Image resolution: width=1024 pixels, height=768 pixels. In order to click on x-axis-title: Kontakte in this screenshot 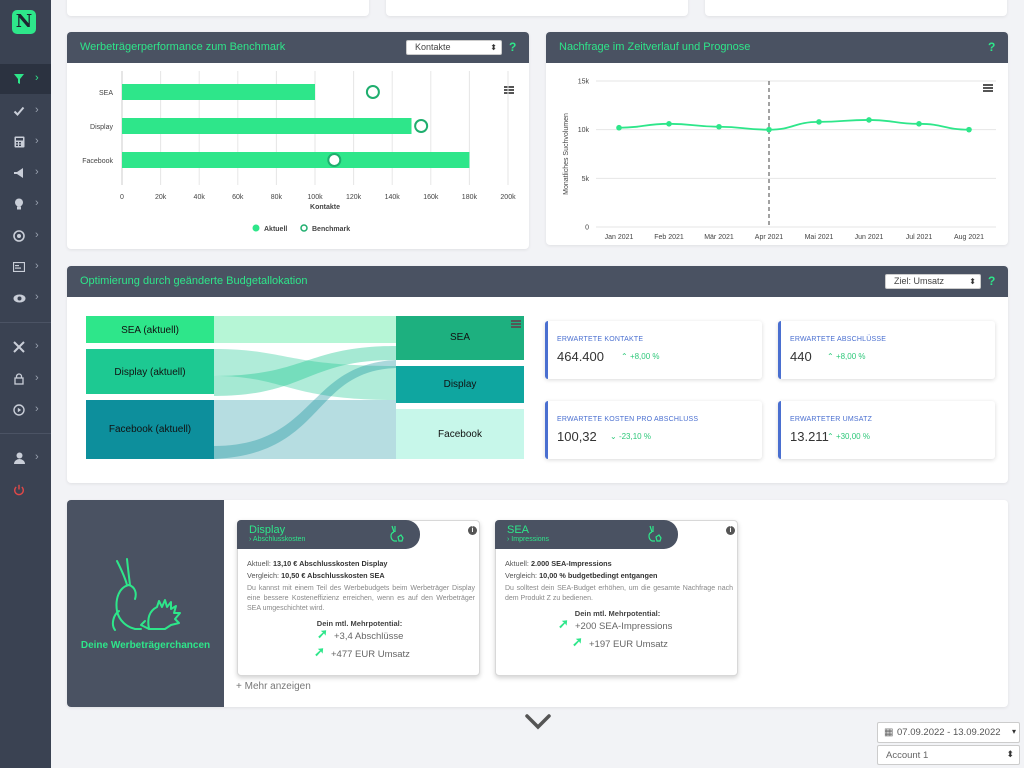, I will do `click(325, 207)`.